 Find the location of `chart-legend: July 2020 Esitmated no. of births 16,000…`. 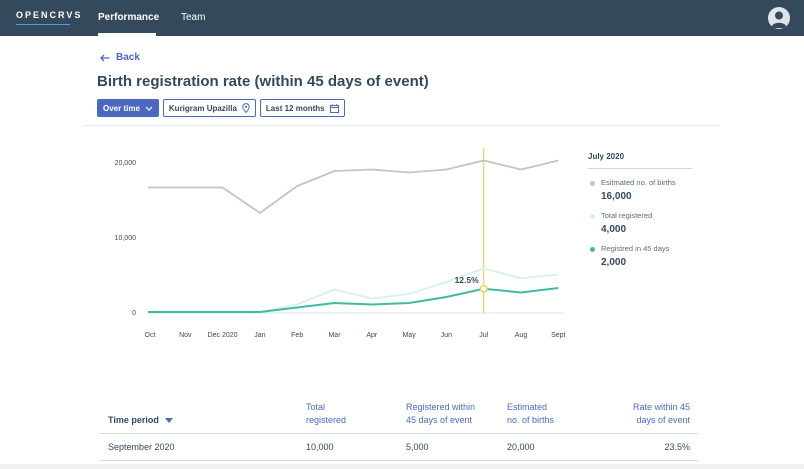

chart-legend: July 2020 Esitmated no. of births 16,000… is located at coordinates (640, 210).